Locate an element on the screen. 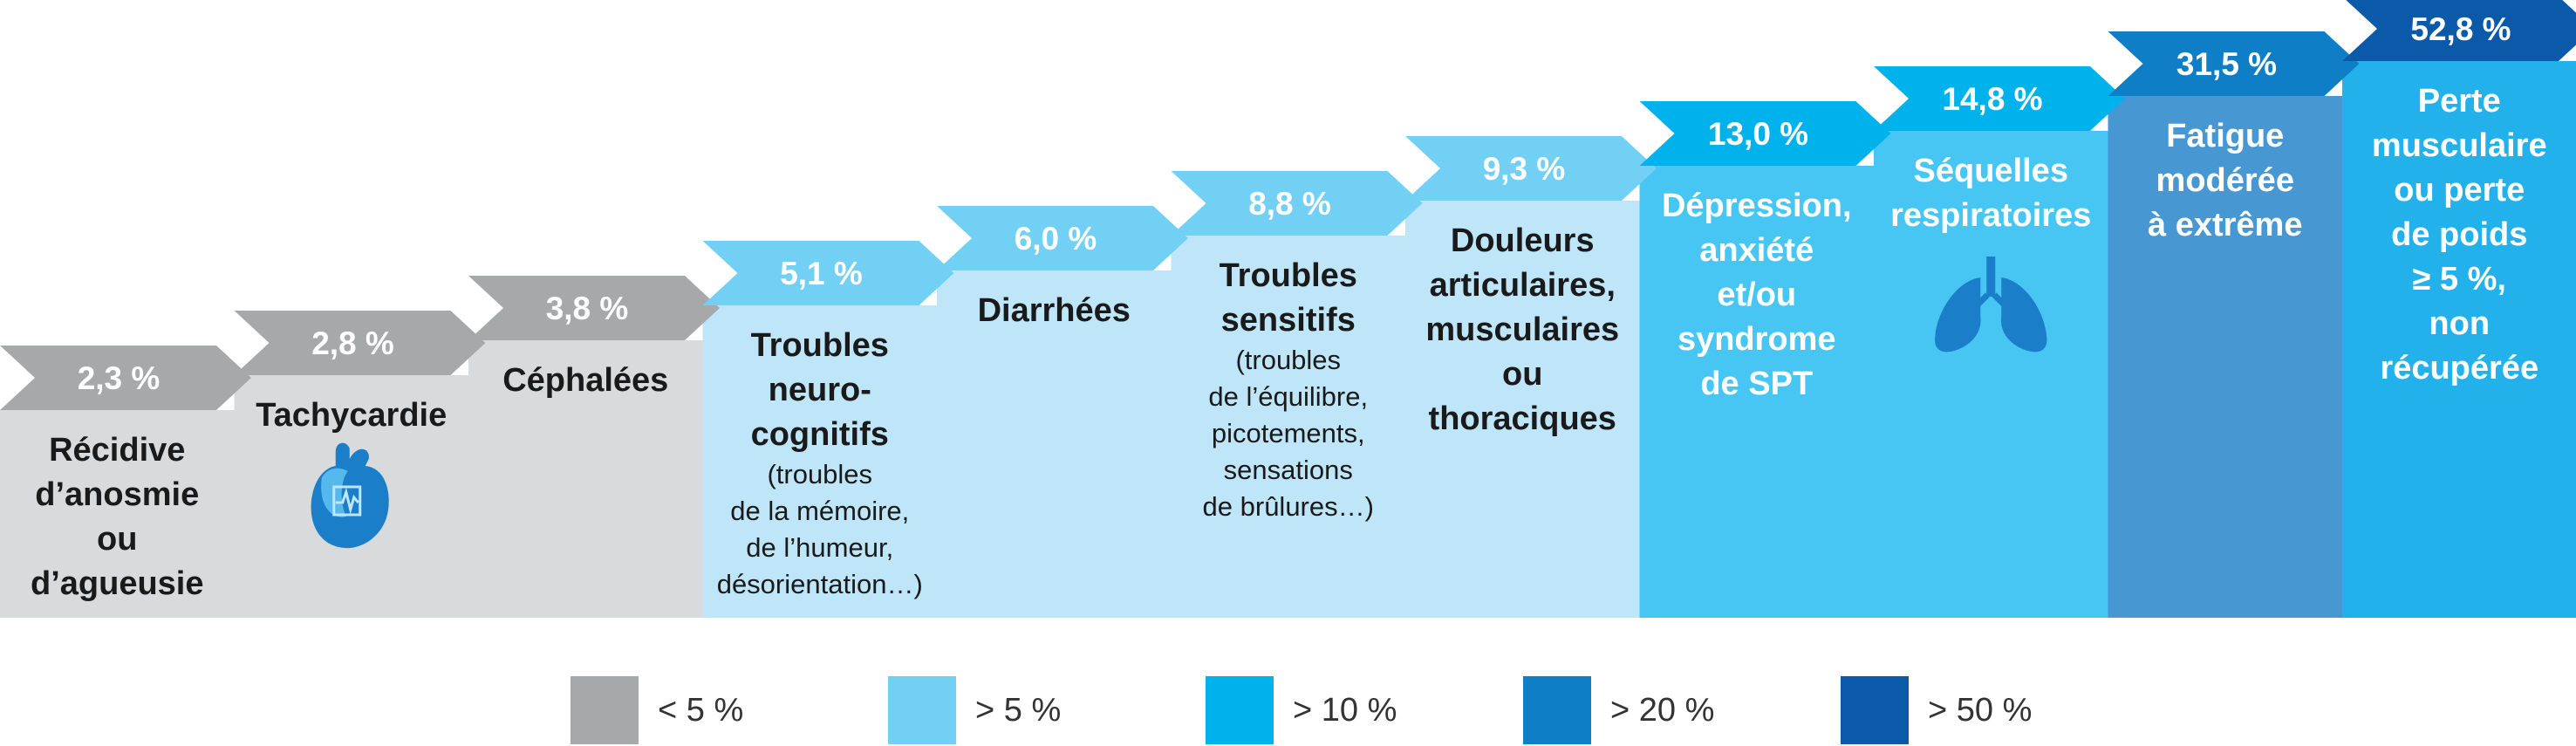  value-label-3: 3,8 % is located at coordinates (587, 308).